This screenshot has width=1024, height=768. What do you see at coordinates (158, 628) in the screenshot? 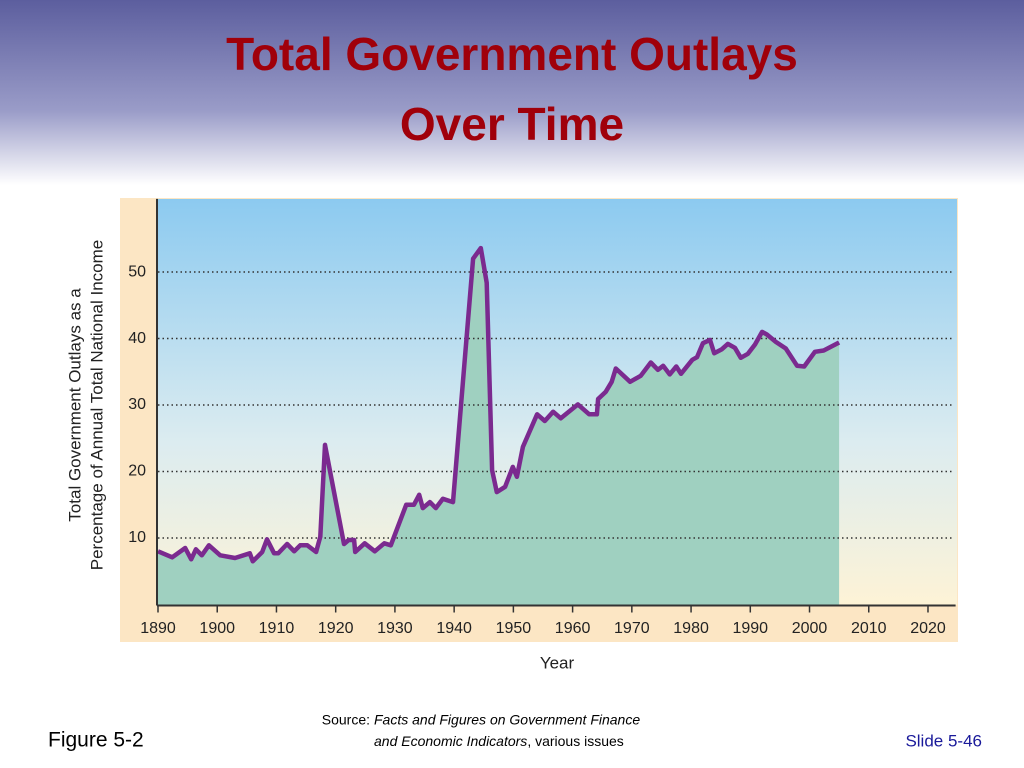
I see `x-tick-label: 1890` at bounding box center [158, 628].